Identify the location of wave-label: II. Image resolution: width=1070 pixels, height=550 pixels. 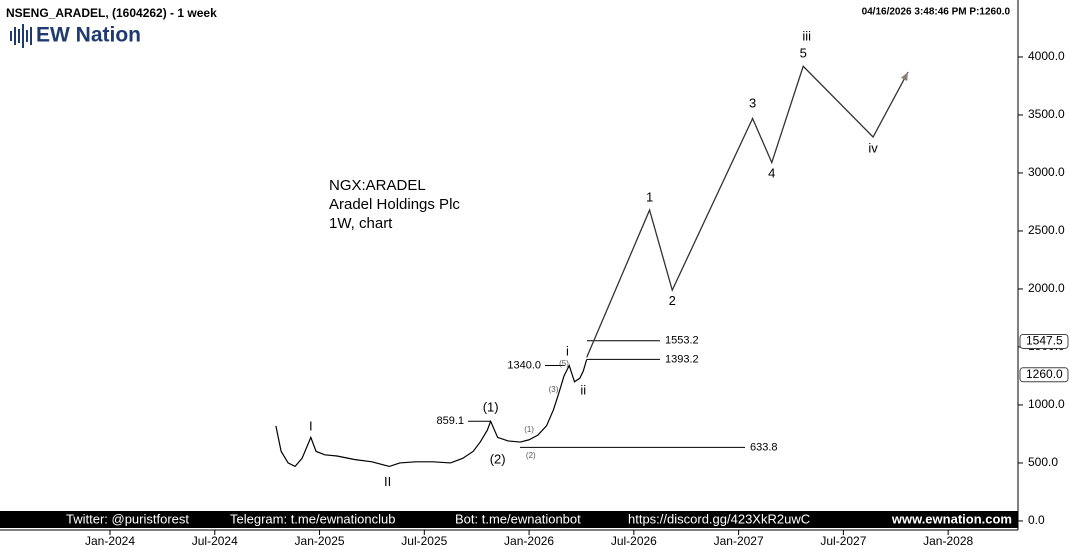
(387, 481).